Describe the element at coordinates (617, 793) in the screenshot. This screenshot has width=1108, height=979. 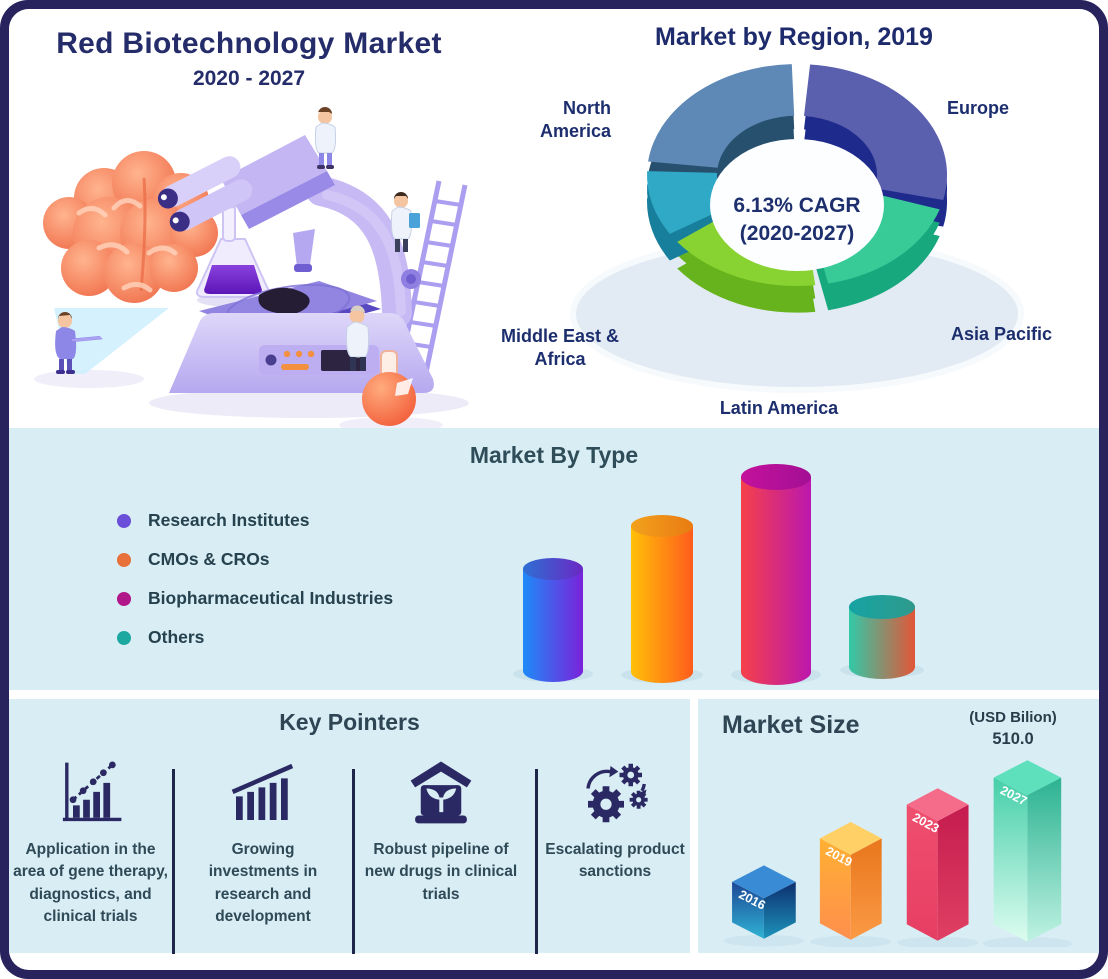
I see `gears-icon` at that location.